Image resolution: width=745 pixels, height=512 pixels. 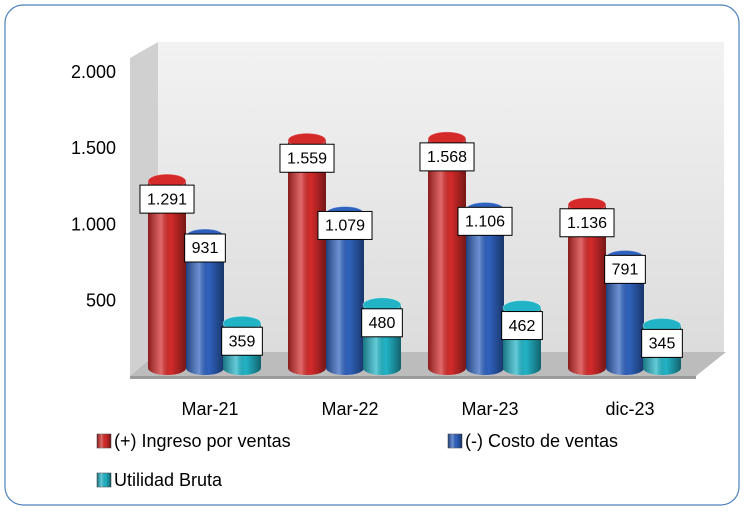 I want to click on floor-edge, so click(x=413, y=377).